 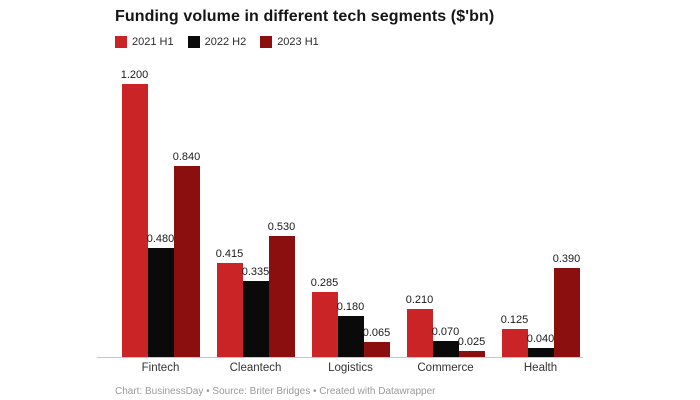 What do you see at coordinates (255, 272) in the screenshot?
I see `bar-value-label: 0.335` at bounding box center [255, 272].